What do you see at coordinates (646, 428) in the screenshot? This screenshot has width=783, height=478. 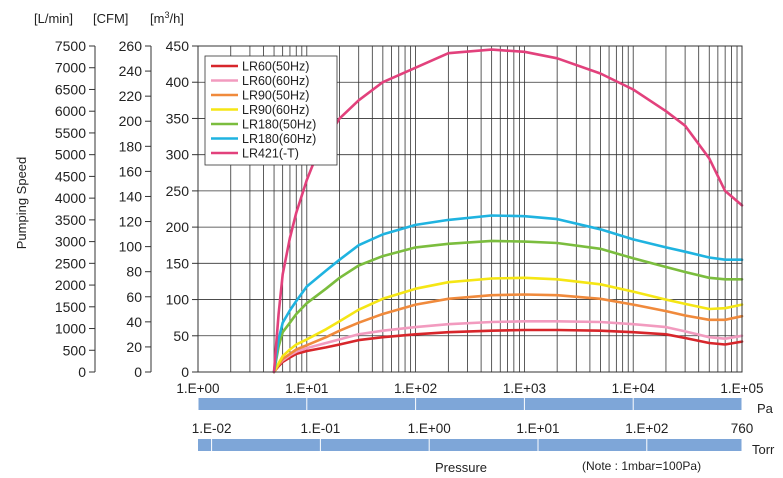 I see `torr-tick-label: 1.E+02` at bounding box center [646, 428].